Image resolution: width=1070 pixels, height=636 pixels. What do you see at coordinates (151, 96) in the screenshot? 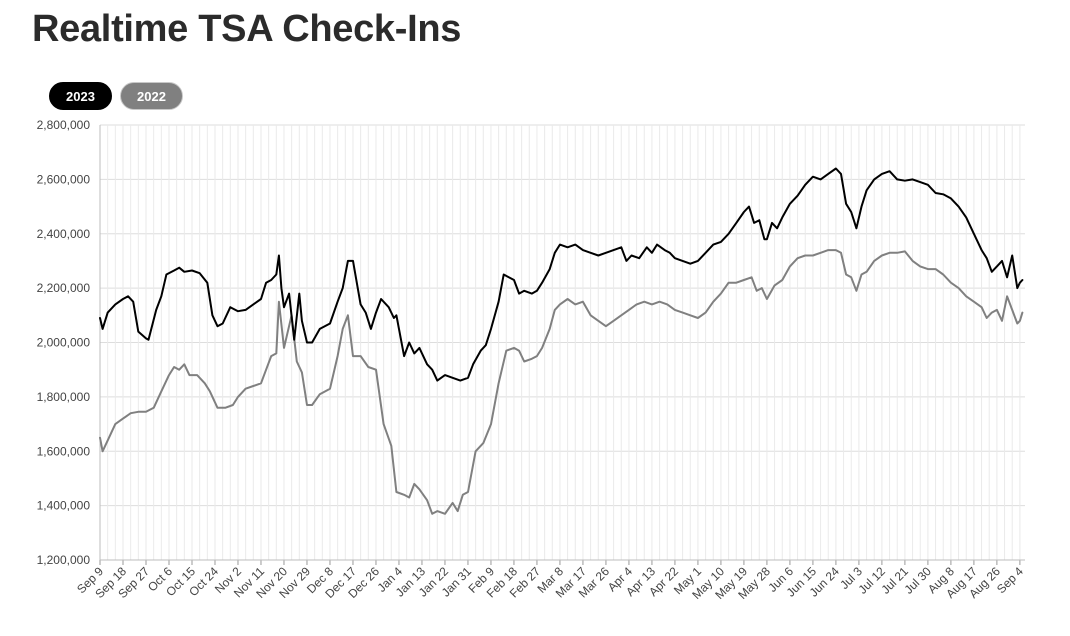
I see `toggle-2022-button: 2022` at bounding box center [151, 96].